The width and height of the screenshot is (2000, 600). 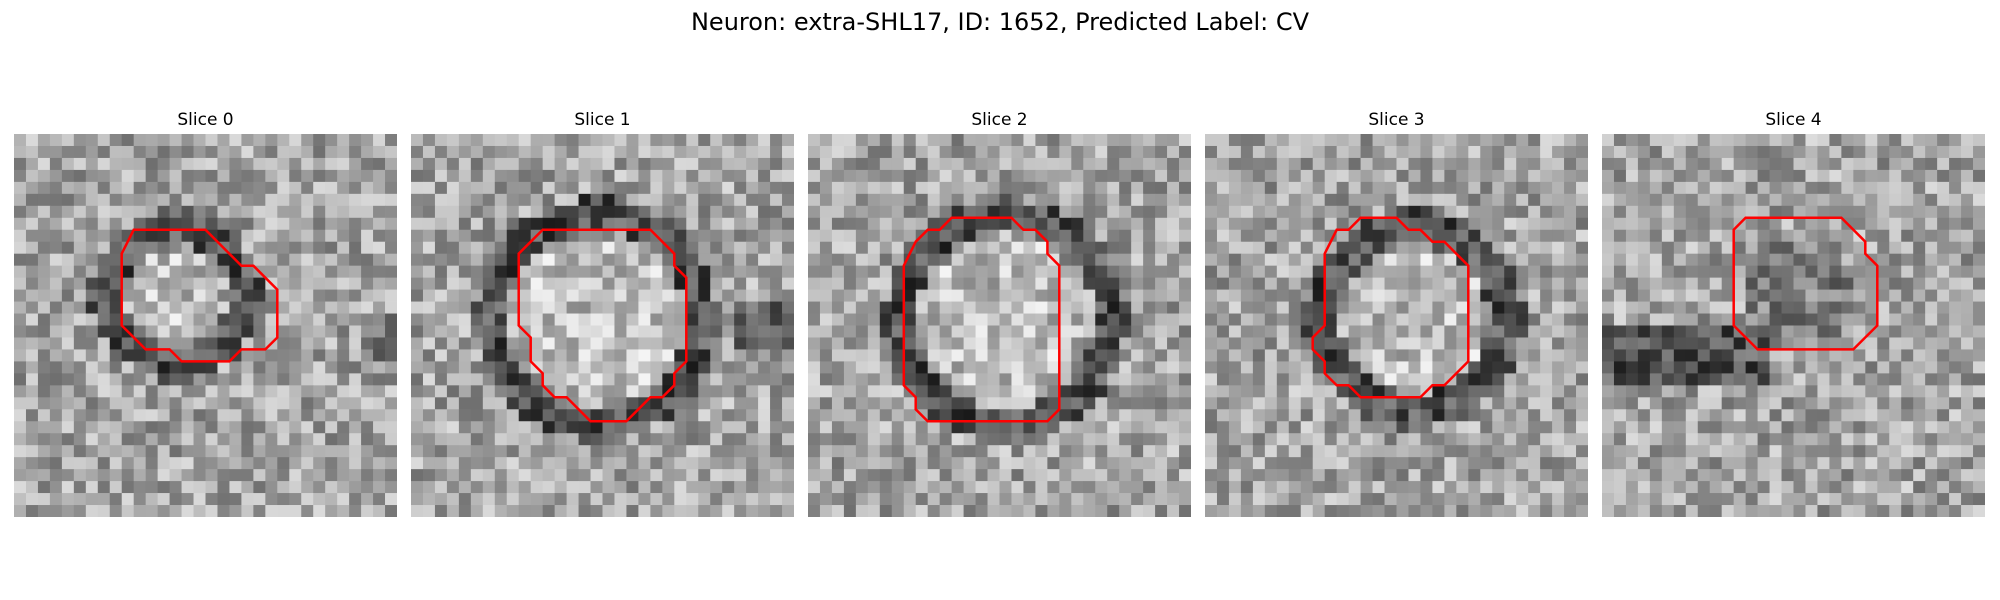 What do you see at coordinates (205, 120) in the screenshot?
I see `slice-title: Slice 0` at bounding box center [205, 120].